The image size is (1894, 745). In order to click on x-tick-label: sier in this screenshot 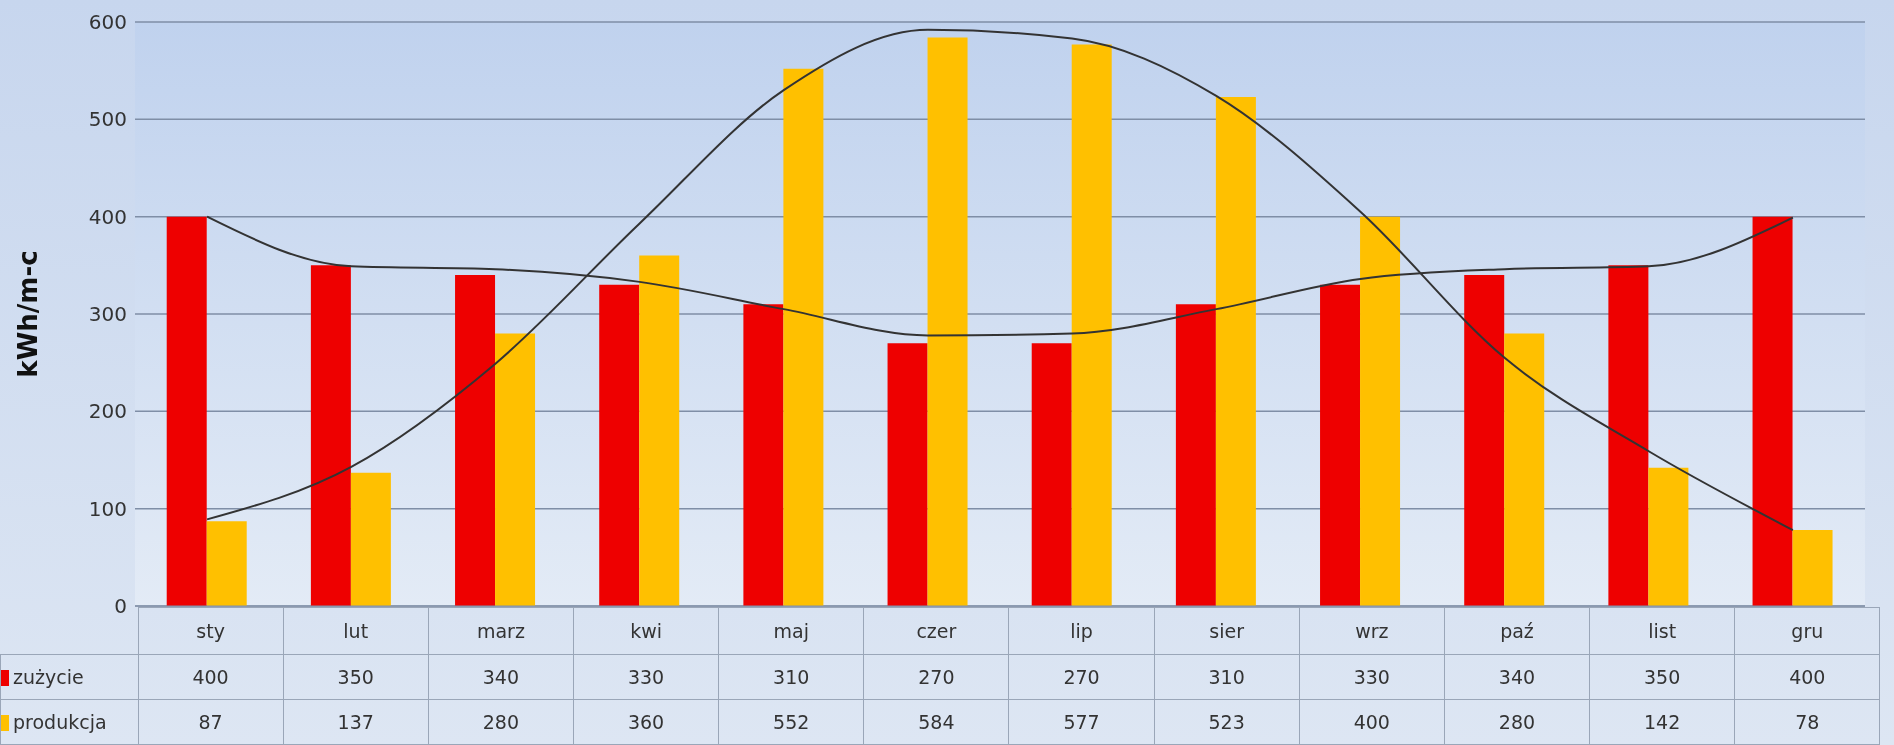, I will do `click(1227, 630)`.